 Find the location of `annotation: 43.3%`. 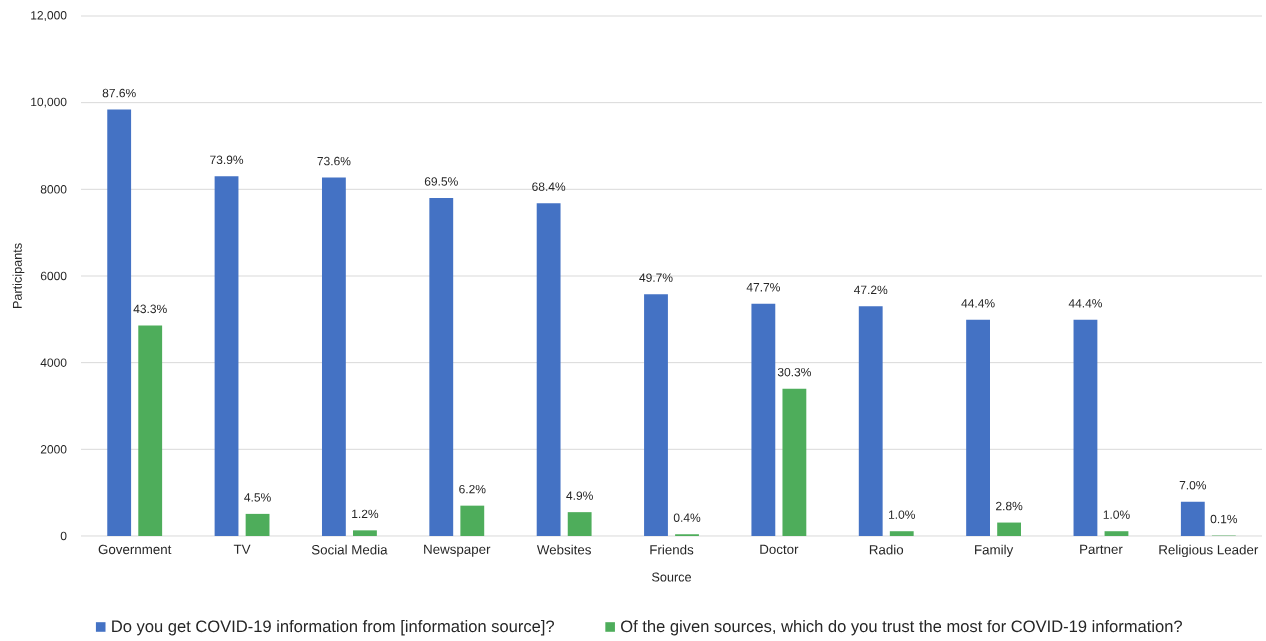

annotation: 43.3% is located at coordinates (150, 309).